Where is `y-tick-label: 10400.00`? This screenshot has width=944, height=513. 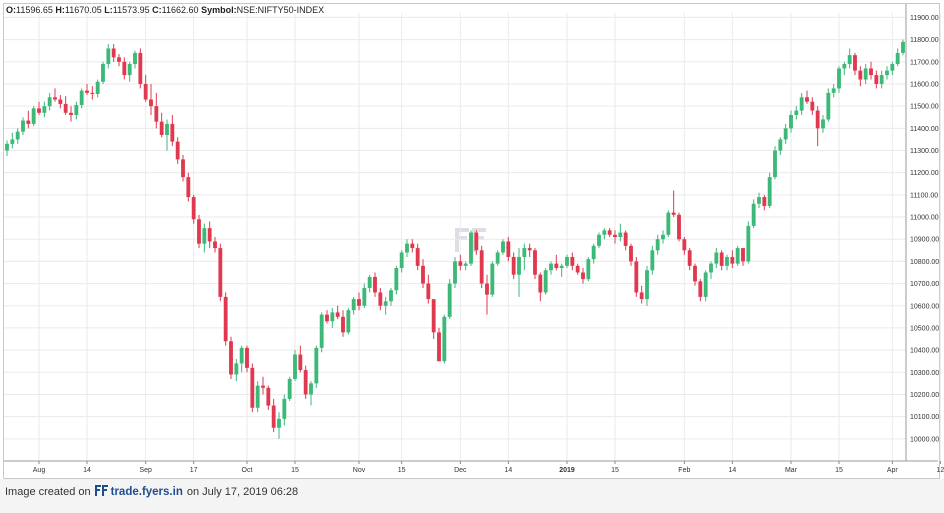
y-tick-label: 10400.00 is located at coordinates (924, 351).